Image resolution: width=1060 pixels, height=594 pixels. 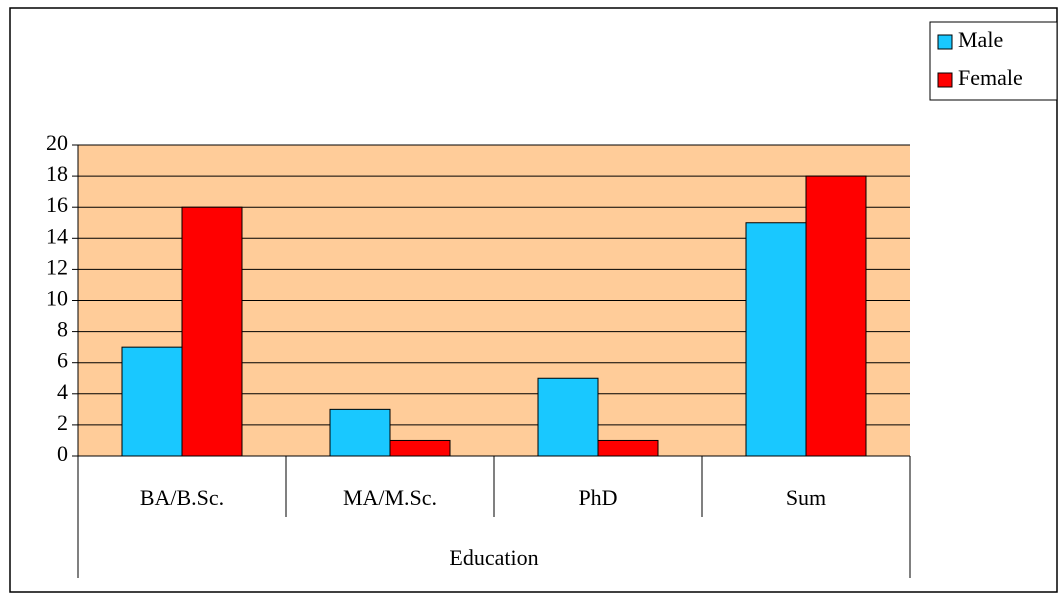 I want to click on x-tick-label: PhD, so click(x=597, y=497).